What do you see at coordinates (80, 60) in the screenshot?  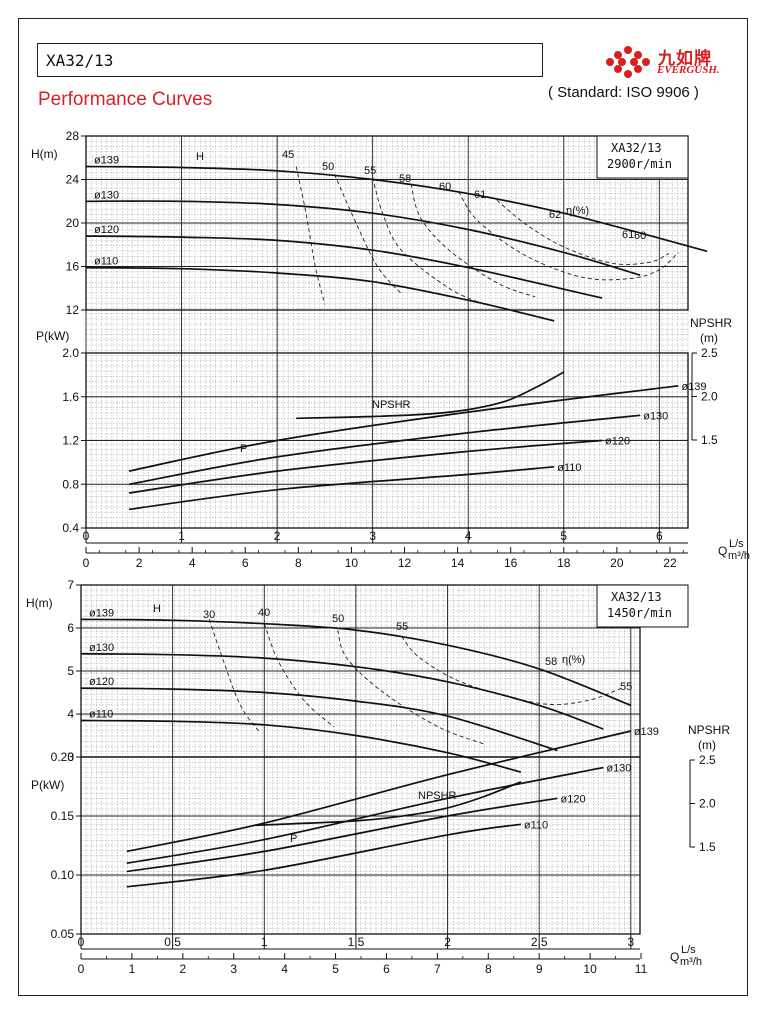 I see `model-title: XA32/13` at bounding box center [80, 60].